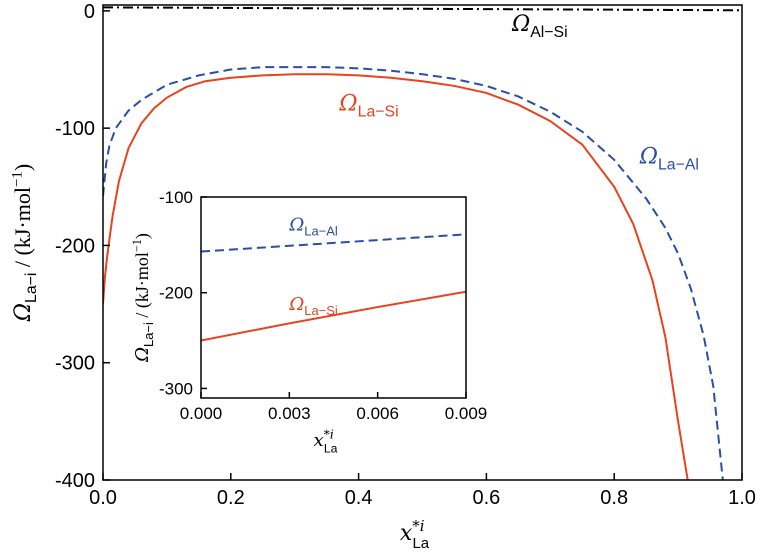 This screenshot has width=768, height=556. I want to click on main-x-tick-label-5: 1.0, so click(742, 498).